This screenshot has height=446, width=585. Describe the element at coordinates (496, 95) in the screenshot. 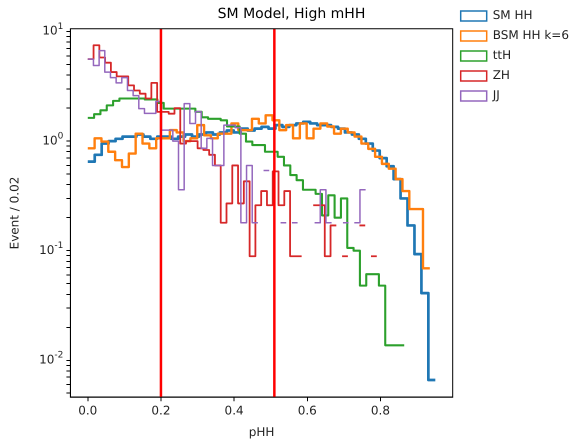

I see `legend-label: JJ` at that location.